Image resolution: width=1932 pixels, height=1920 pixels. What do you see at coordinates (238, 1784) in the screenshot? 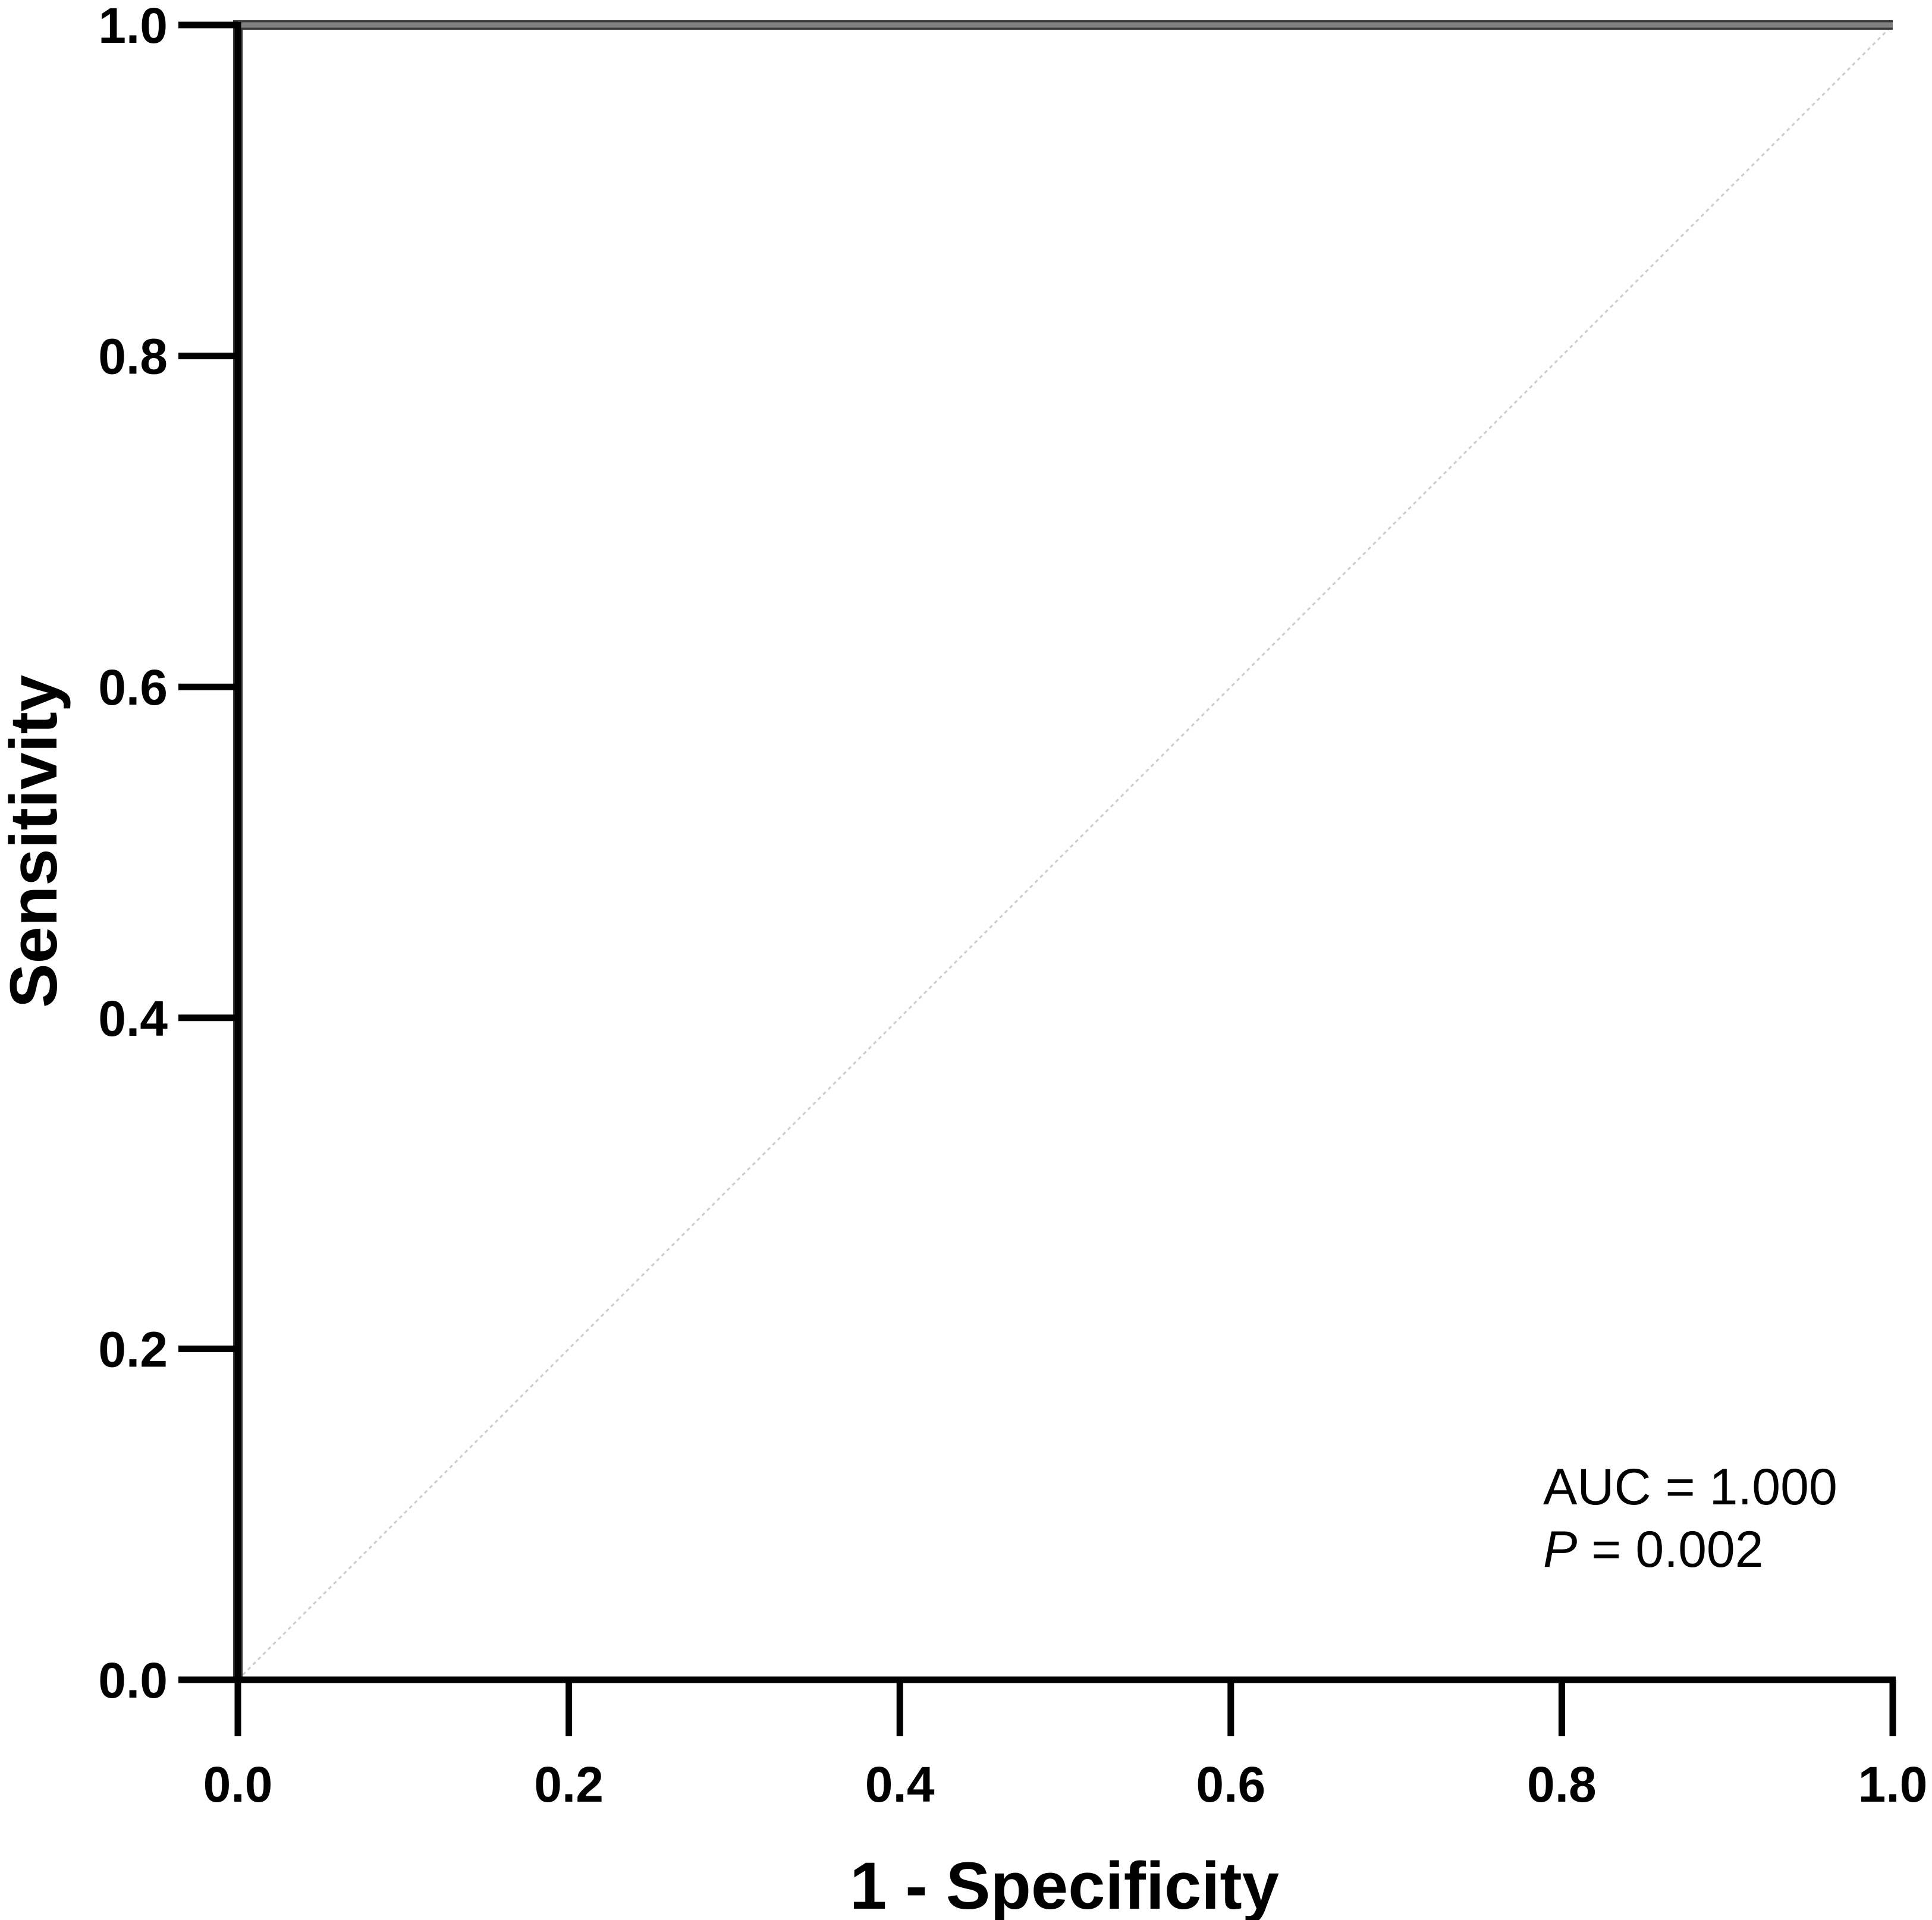
I see `x-tick-label: 0.0` at bounding box center [238, 1784].